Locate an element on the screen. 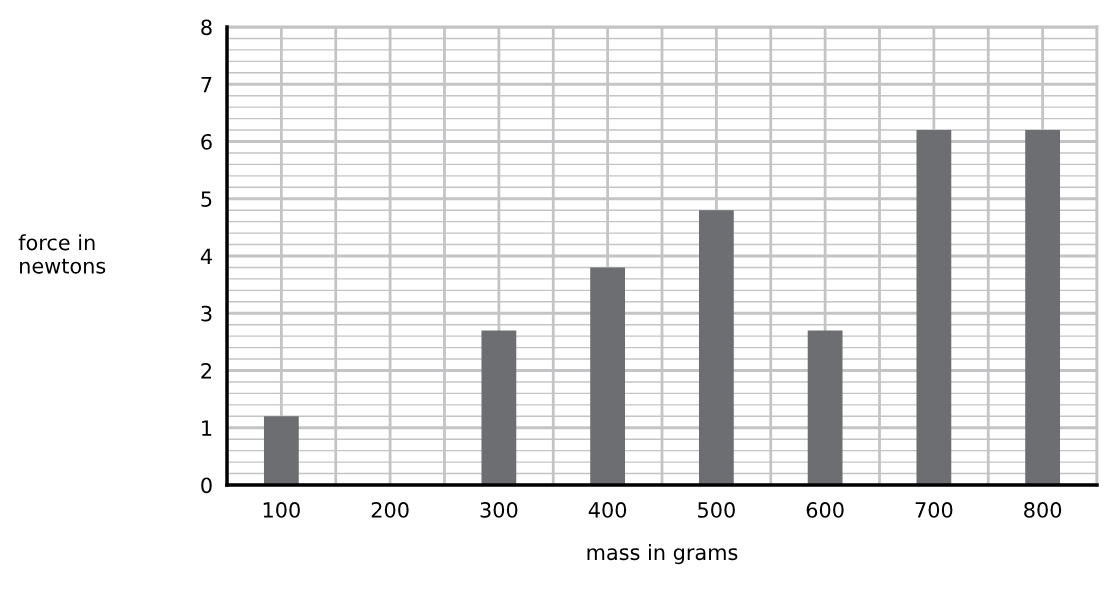 This screenshot has width=1104, height=596. y-tick-label: 6 is located at coordinates (206, 141).